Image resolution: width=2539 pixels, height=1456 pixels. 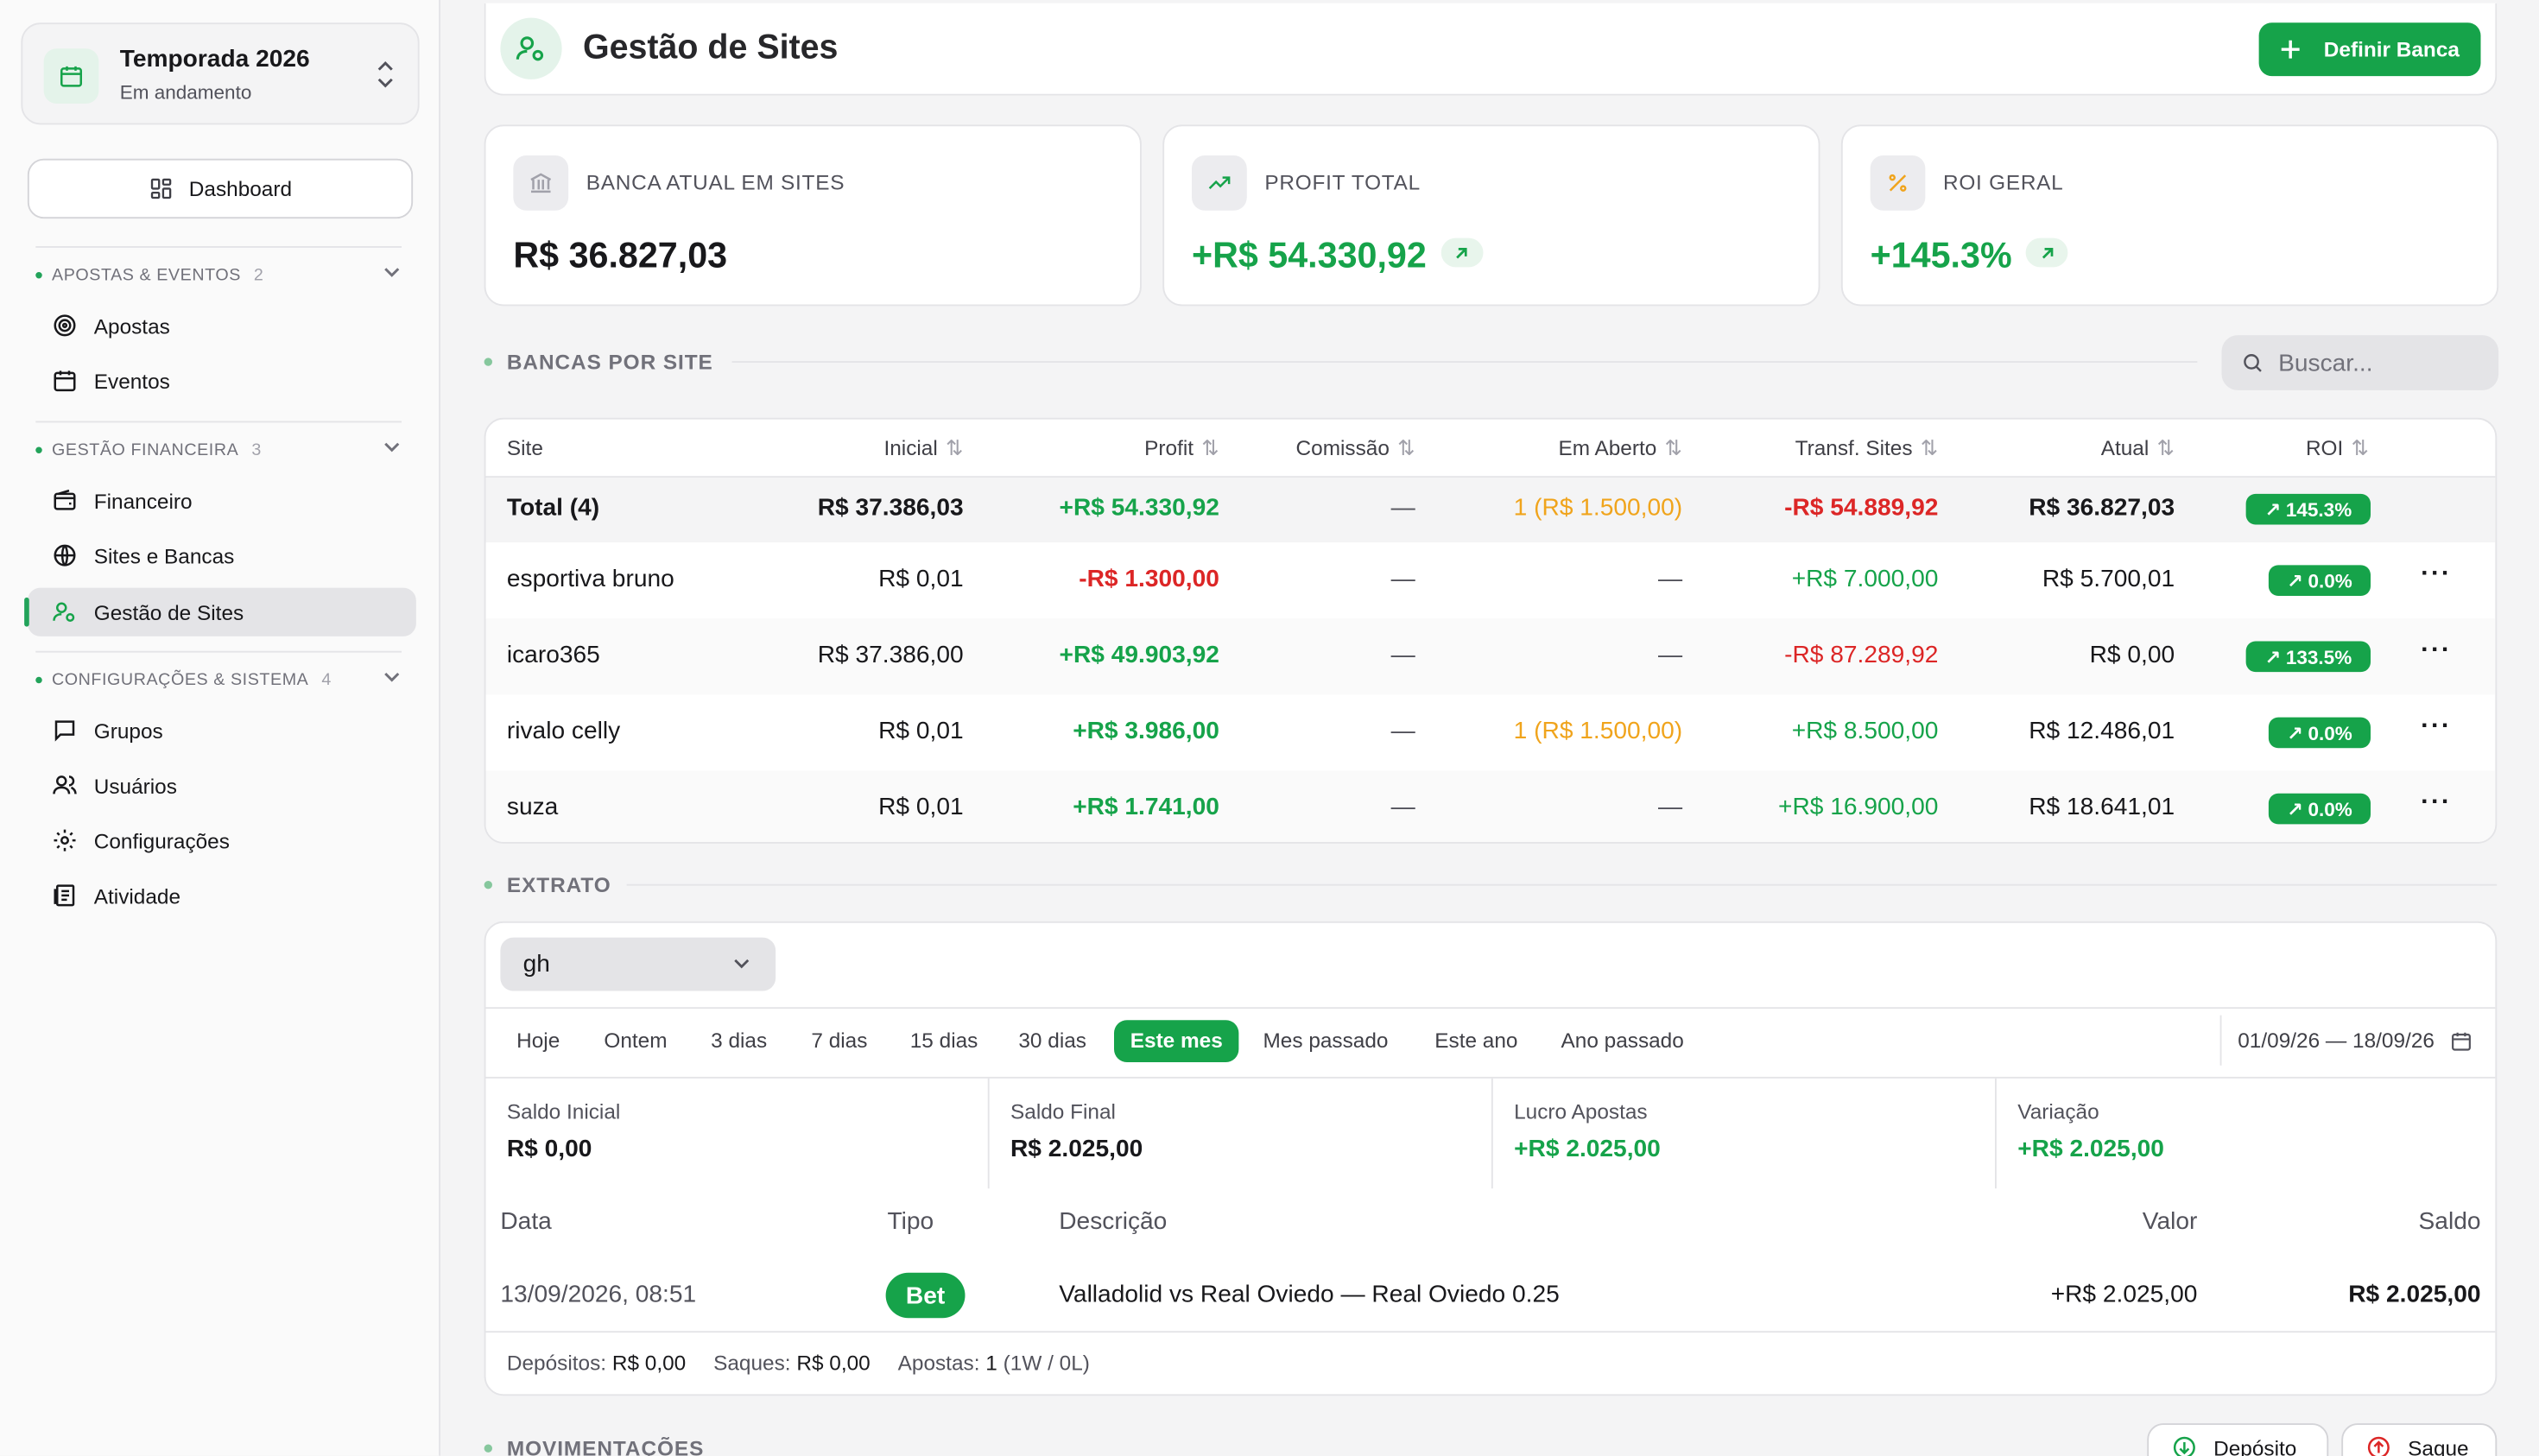 What do you see at coordinates (220, 188) in the screenshot?
I see `dashboard-button: Dashboard` at bounding box center [220, 188].